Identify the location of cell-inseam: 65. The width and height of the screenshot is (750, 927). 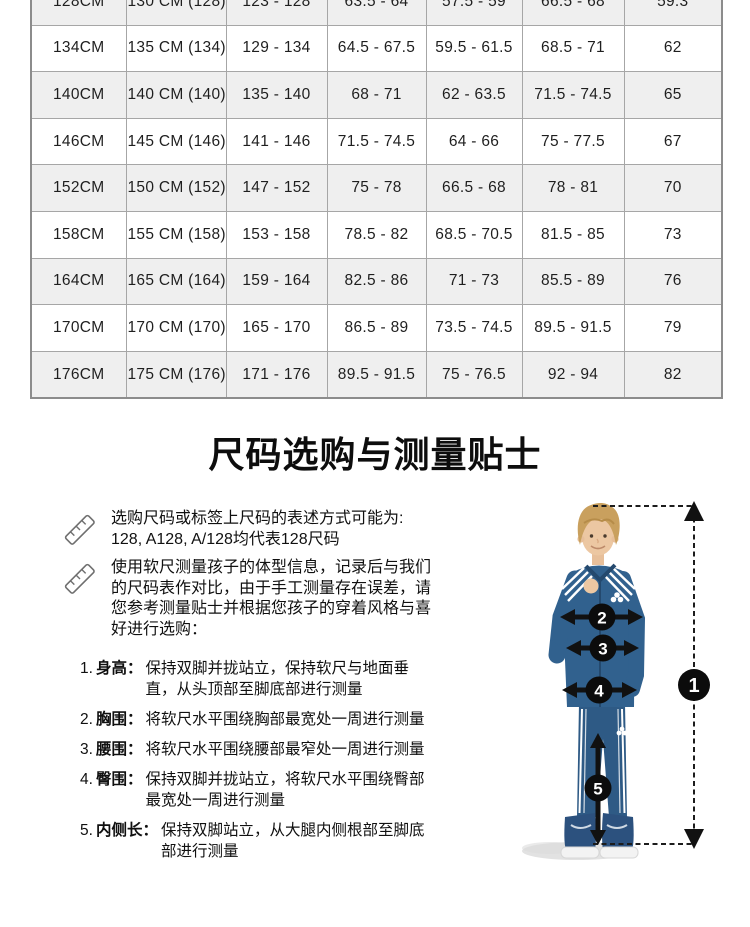
(673, 95).